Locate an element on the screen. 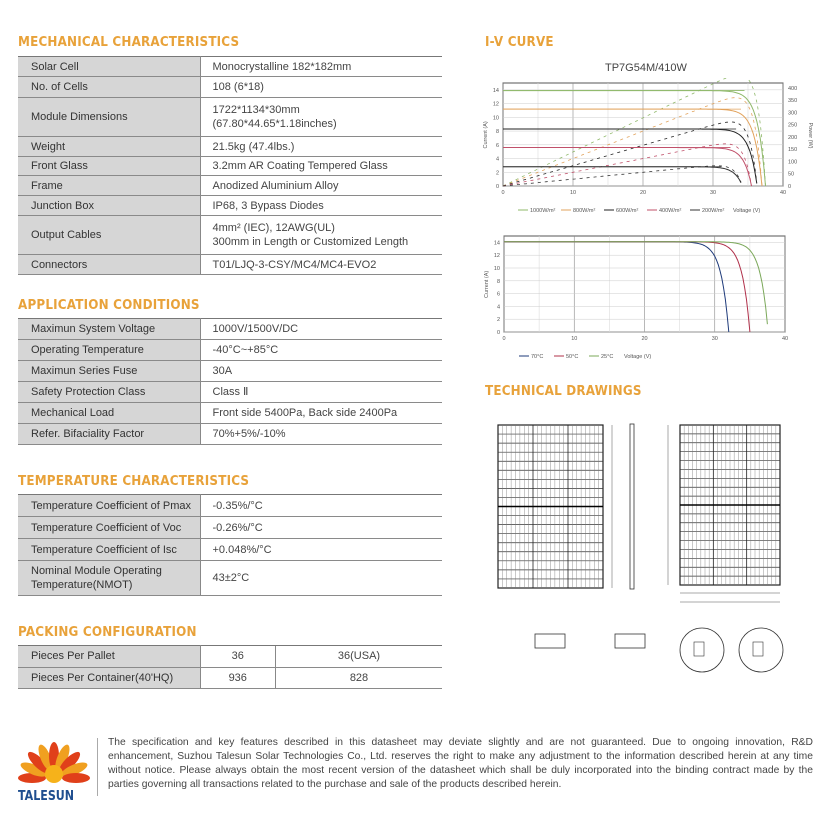 The height and width of the screenshot is (836, 836). row-label: Temperature Coefficient of Isc is located at coordinates (109, 549).